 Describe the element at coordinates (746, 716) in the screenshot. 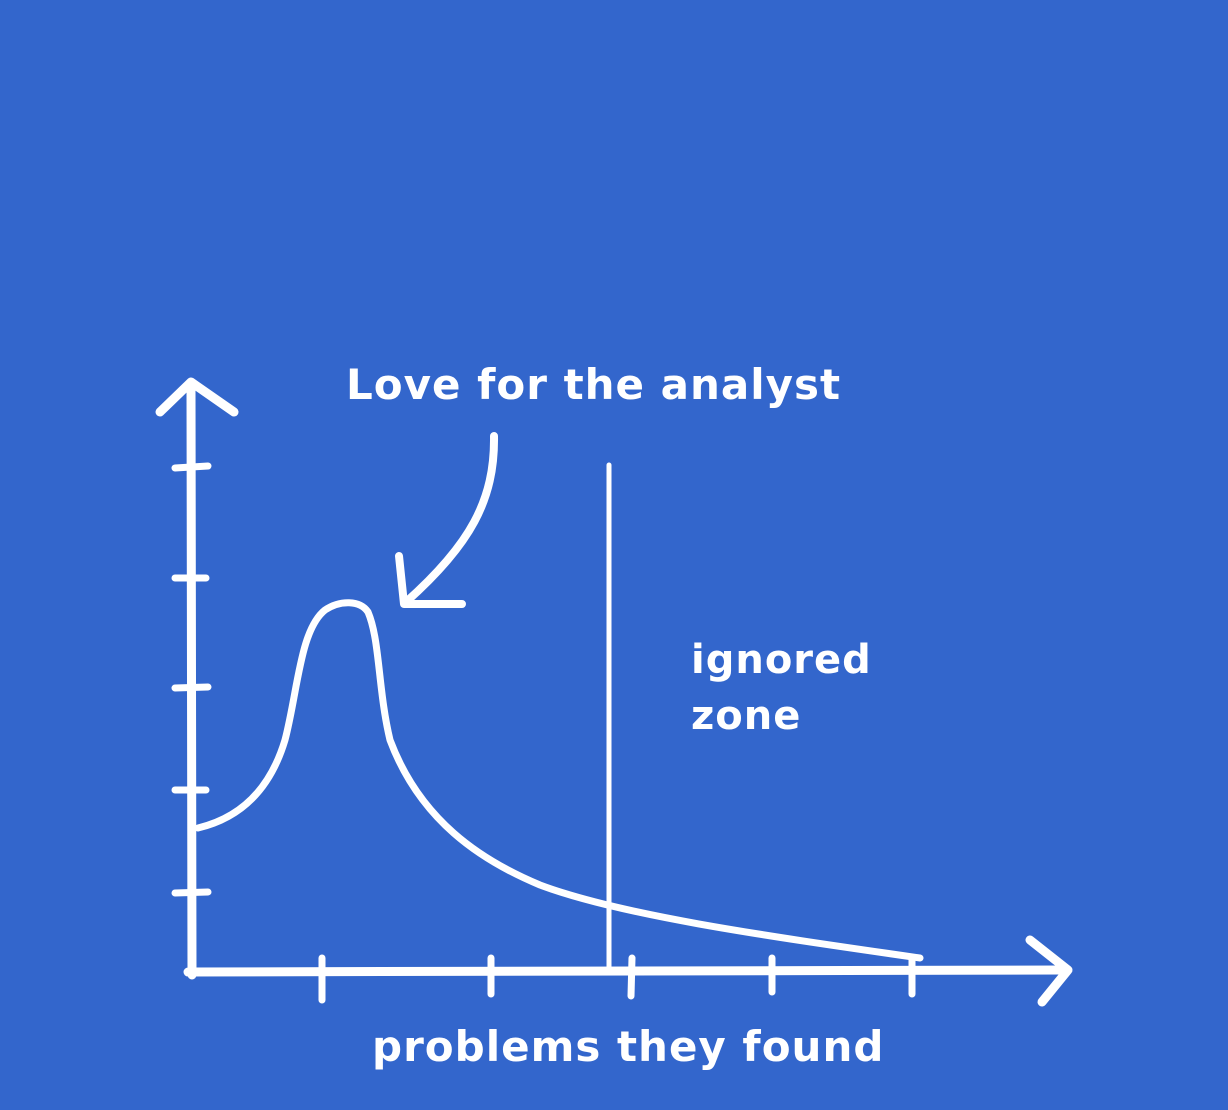

I see `ignored-zone-line2: zone` at that location.